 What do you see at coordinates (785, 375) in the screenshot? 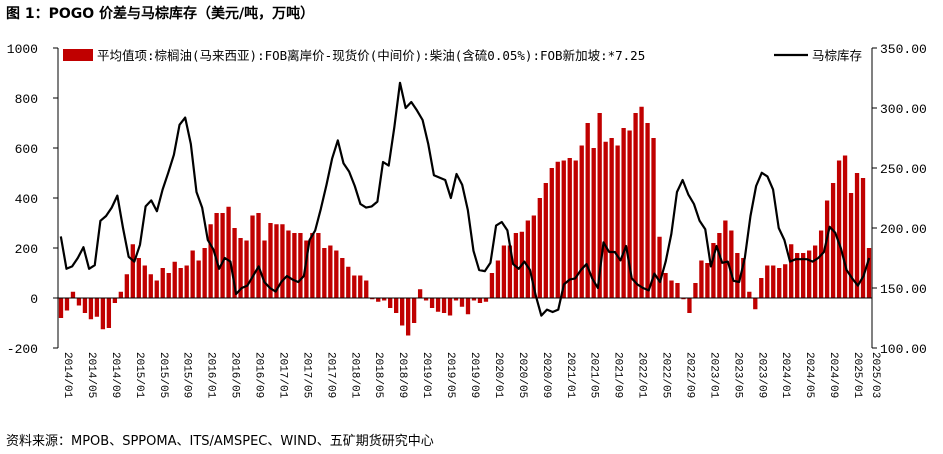
I see `x-tick-label-30: 2024/01` at bounding box center [785, 375].